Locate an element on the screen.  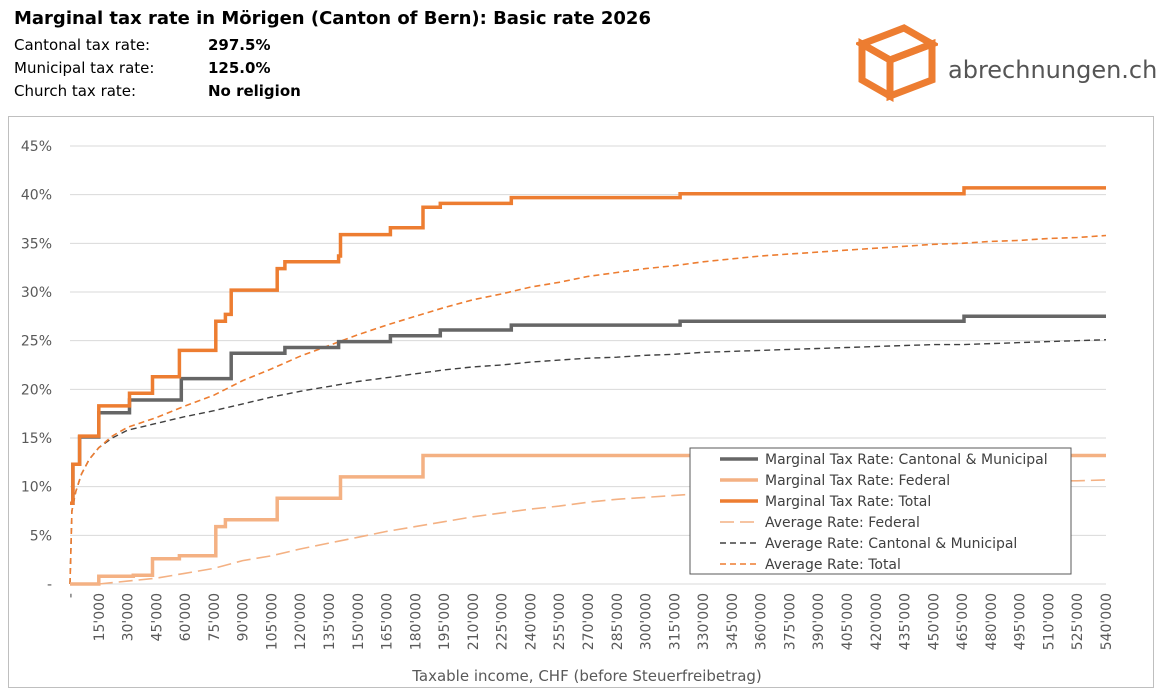
x-tick-label: 195'000 is located at coordinates (445, 621).